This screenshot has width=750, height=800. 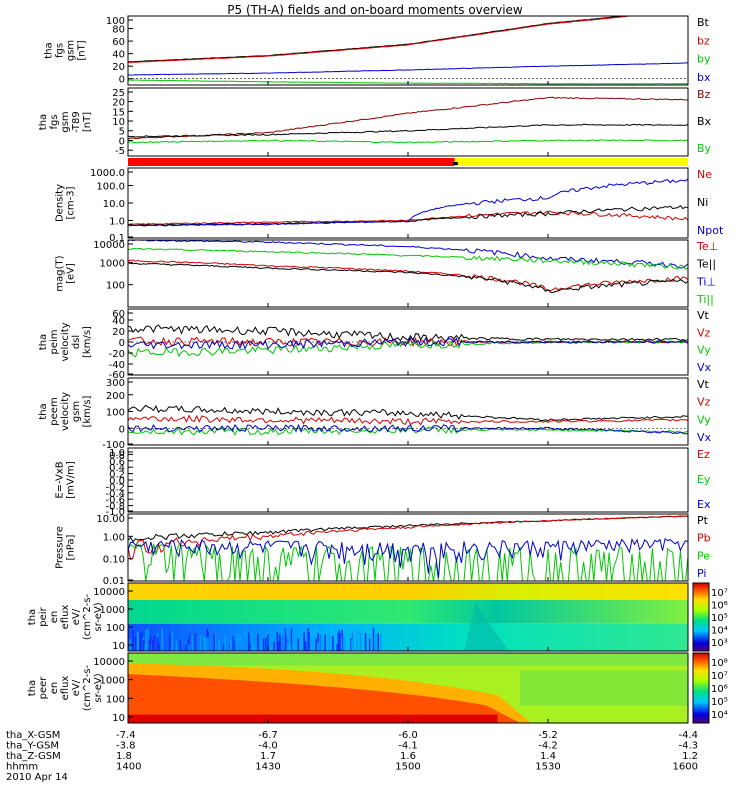 I want to click on ephemeris-label: tha_X-GSM, so click(x=33, y=735).